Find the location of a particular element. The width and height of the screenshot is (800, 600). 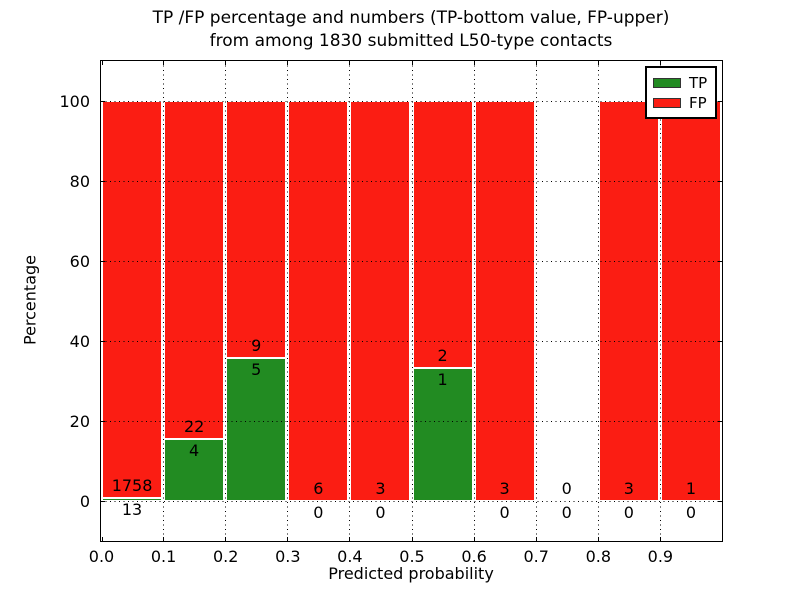

legend-row-tp: TP is located at coordinates (681, 83).